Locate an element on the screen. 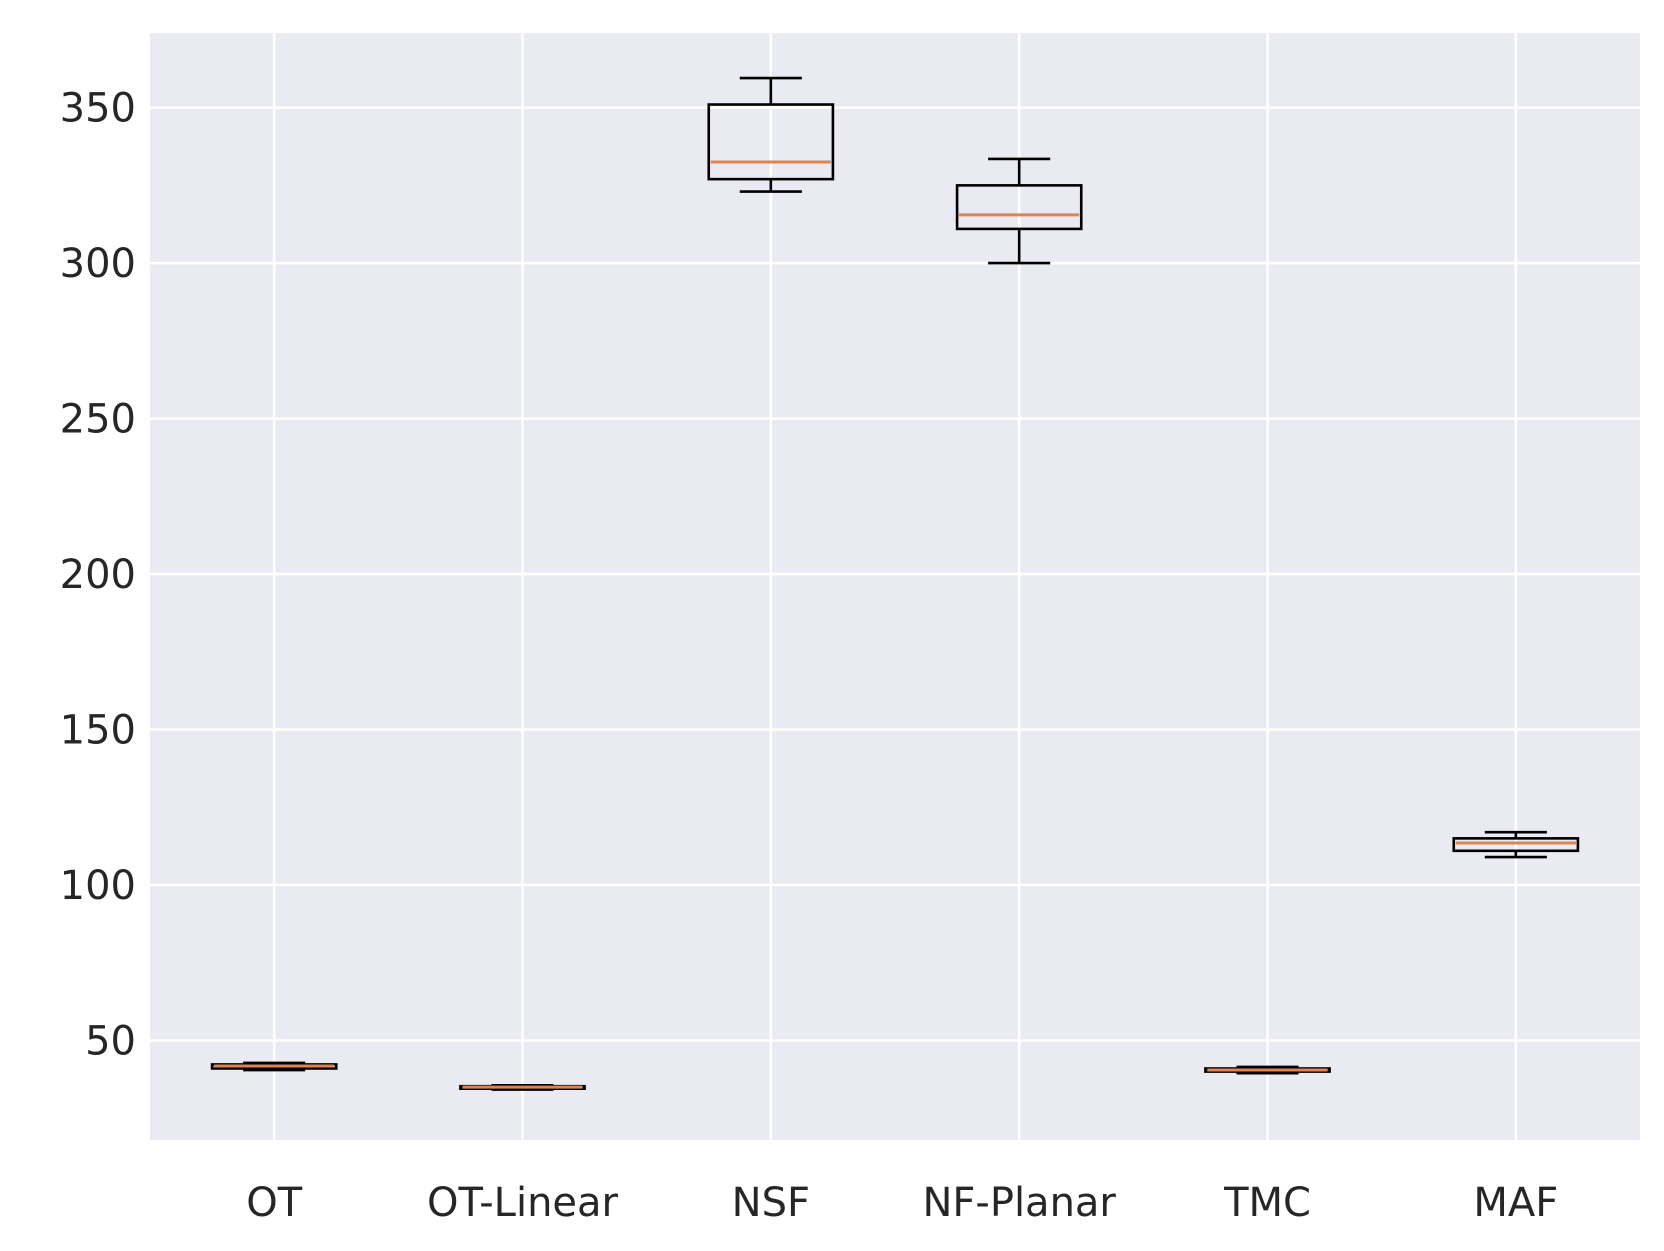 Image resolution: width=1664 pixels, height=1251 pixels. box-ot-linear is located at coordinates (522, 1087).